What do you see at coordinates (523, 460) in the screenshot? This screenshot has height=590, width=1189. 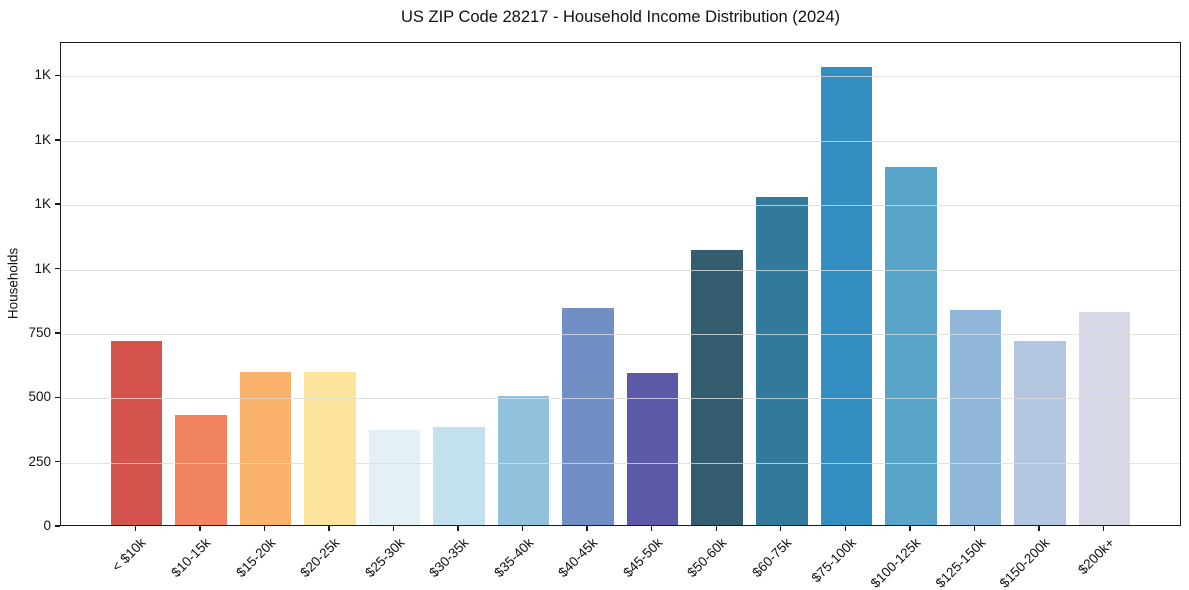 I see `bar-$35-40k` at bounding box center [523, 460].